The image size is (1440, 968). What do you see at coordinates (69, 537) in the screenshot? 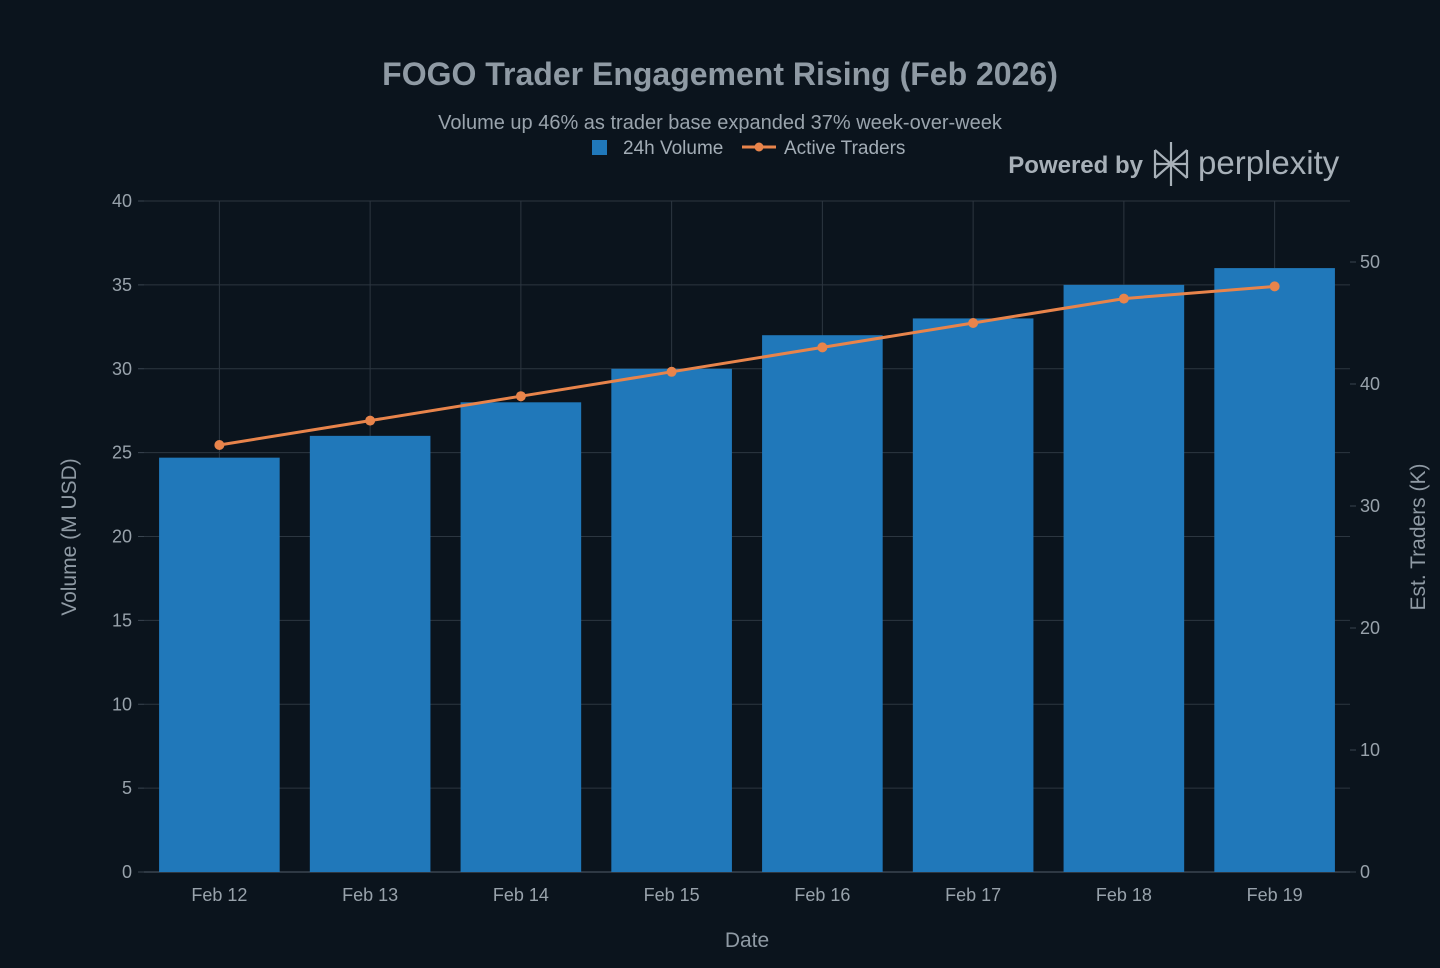
I see `y-axis-title: Volume (M USD)` at bounding box center [69, 537].